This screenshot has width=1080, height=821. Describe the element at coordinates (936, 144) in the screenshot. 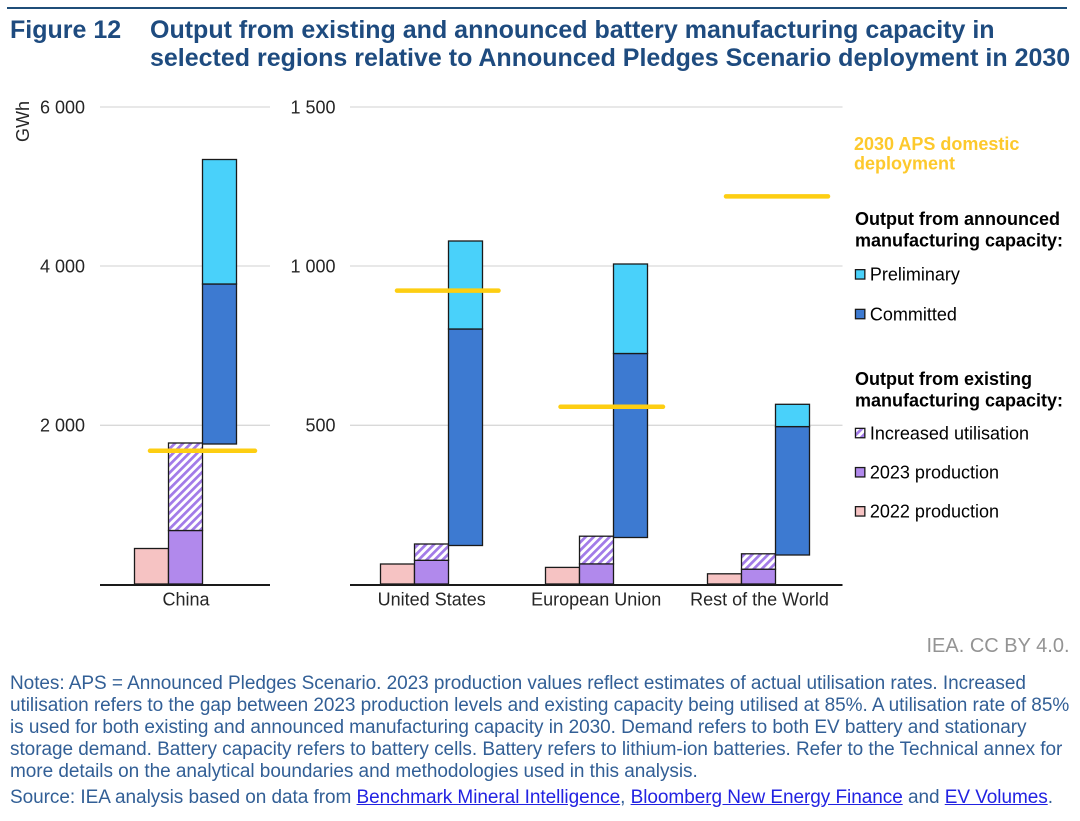

I see `svg-text: 2030 APS domestic` at that location.